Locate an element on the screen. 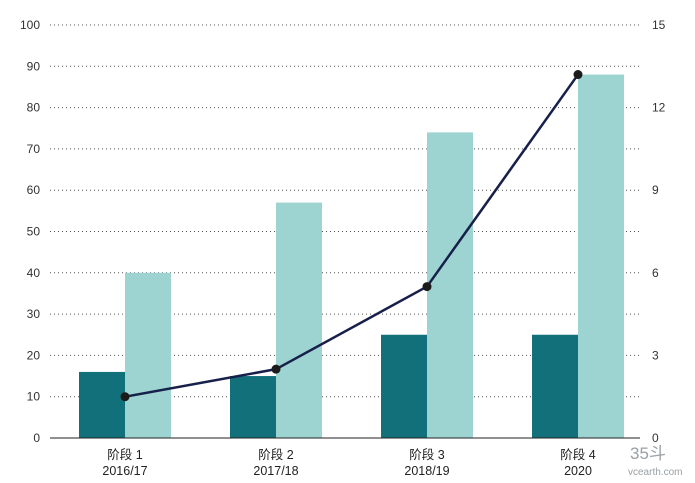 This screenshot has height=483, width=695. right-tick-label: 0 is located at coordinates (655, 438).